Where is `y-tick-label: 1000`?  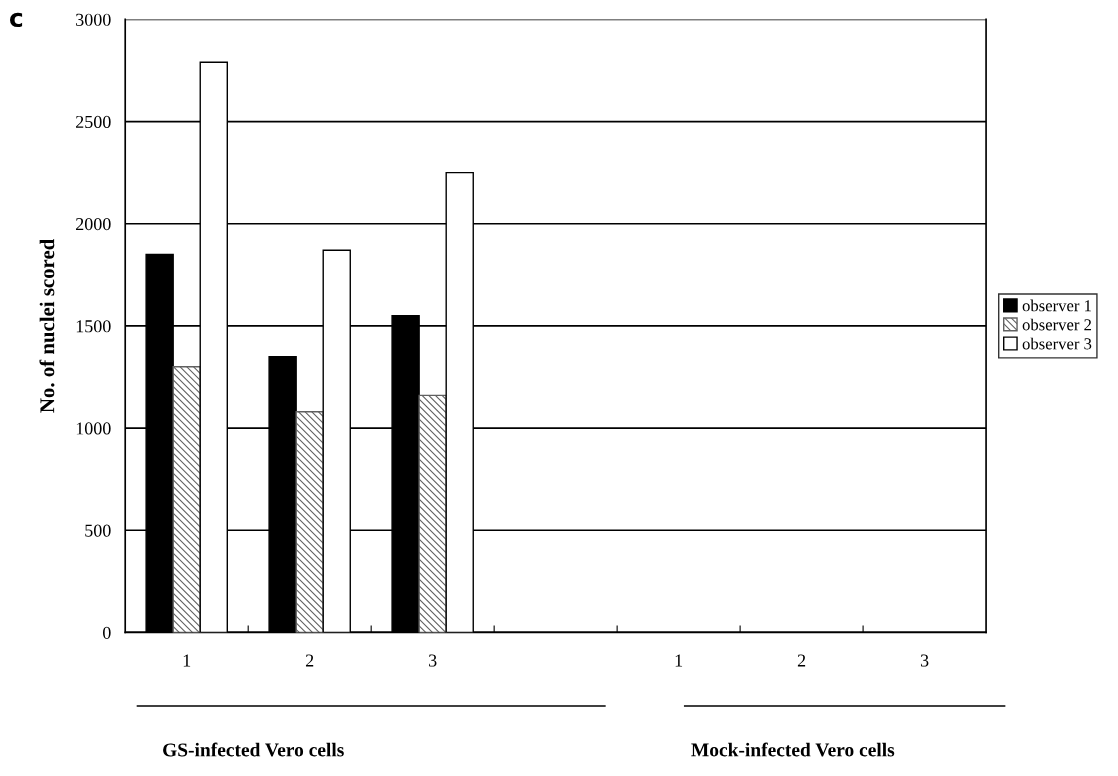 y-tick-label: 1000 is located at coordinates (93, 428).